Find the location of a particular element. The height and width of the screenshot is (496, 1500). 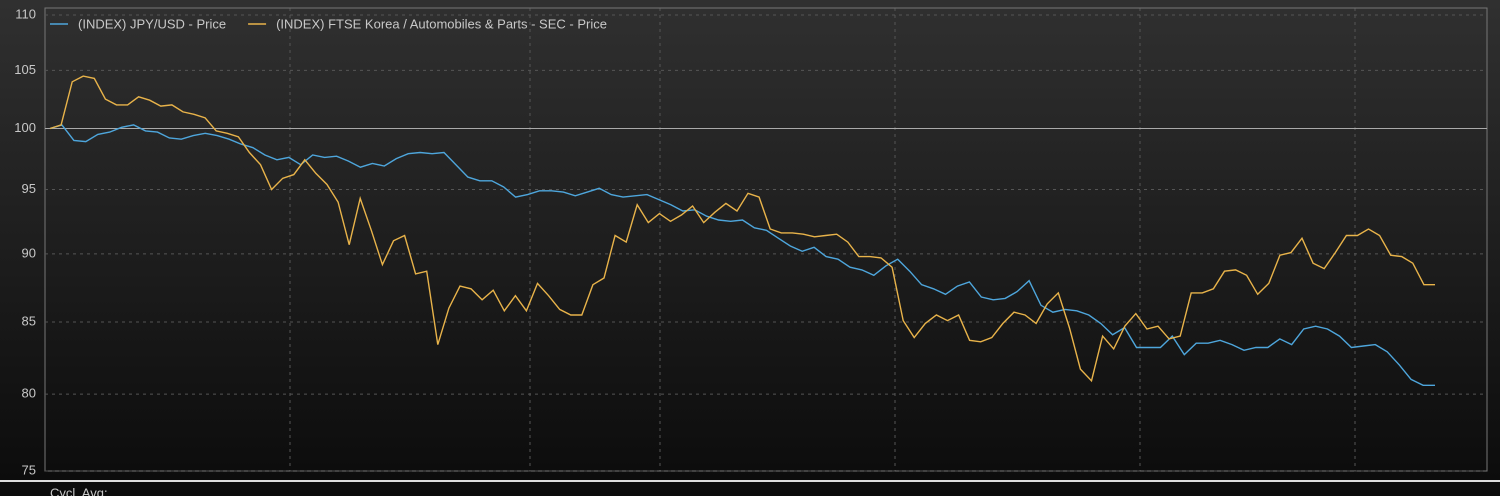

y-tick-label: 95 is located at coordinates (29, 188).